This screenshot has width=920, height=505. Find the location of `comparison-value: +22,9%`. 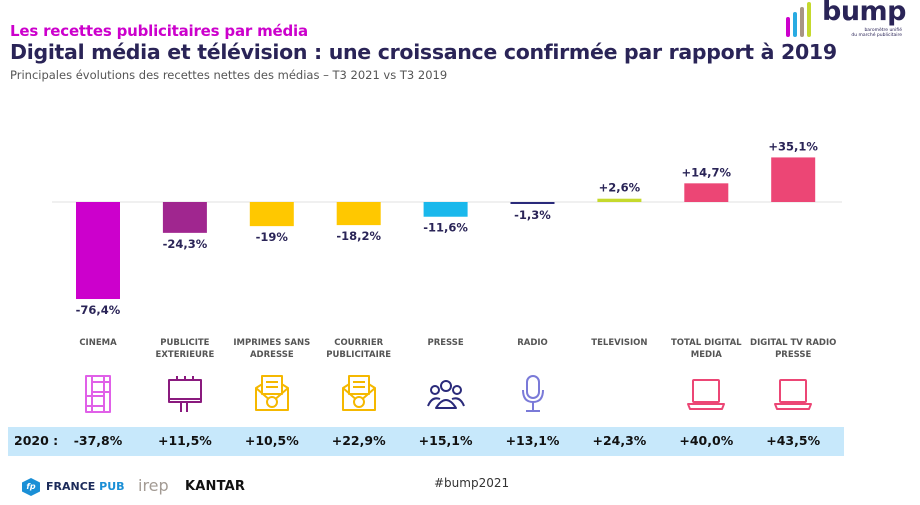

comparison-value: +22,9% is located at coordinates (358, 440).